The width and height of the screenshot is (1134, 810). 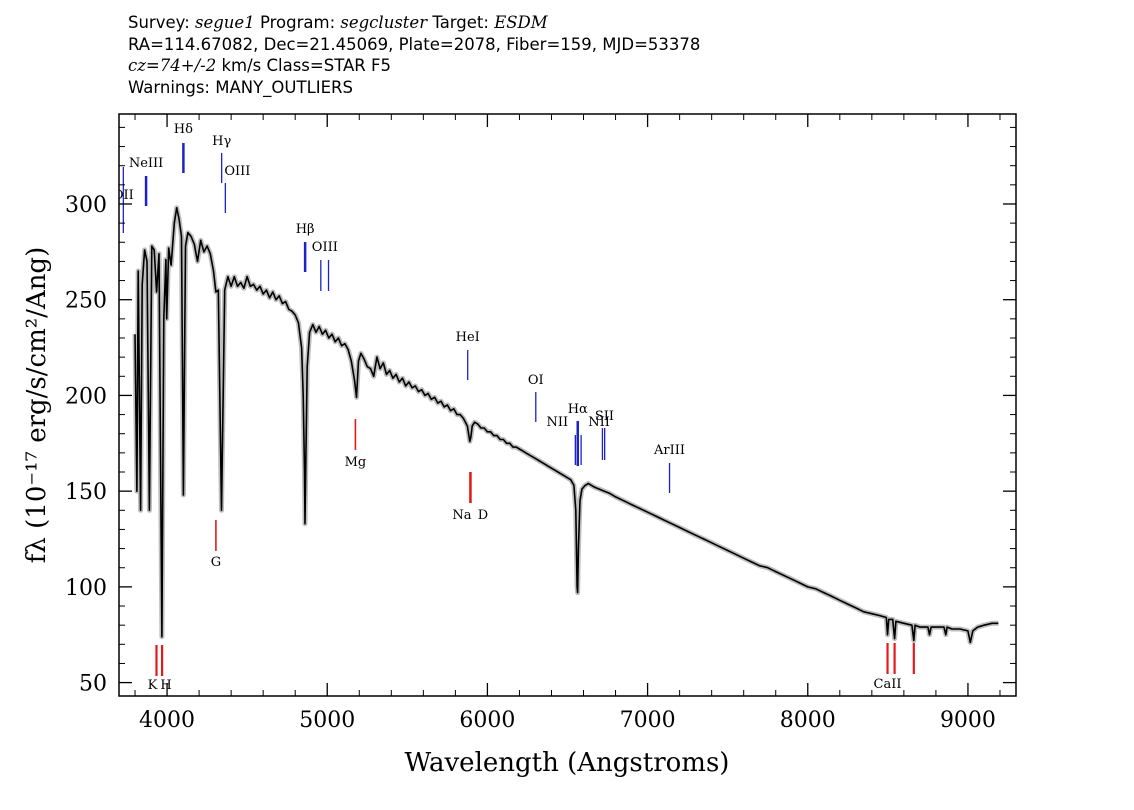 I want to click on x-tick-label: 6000, so click(x=487, y=720).